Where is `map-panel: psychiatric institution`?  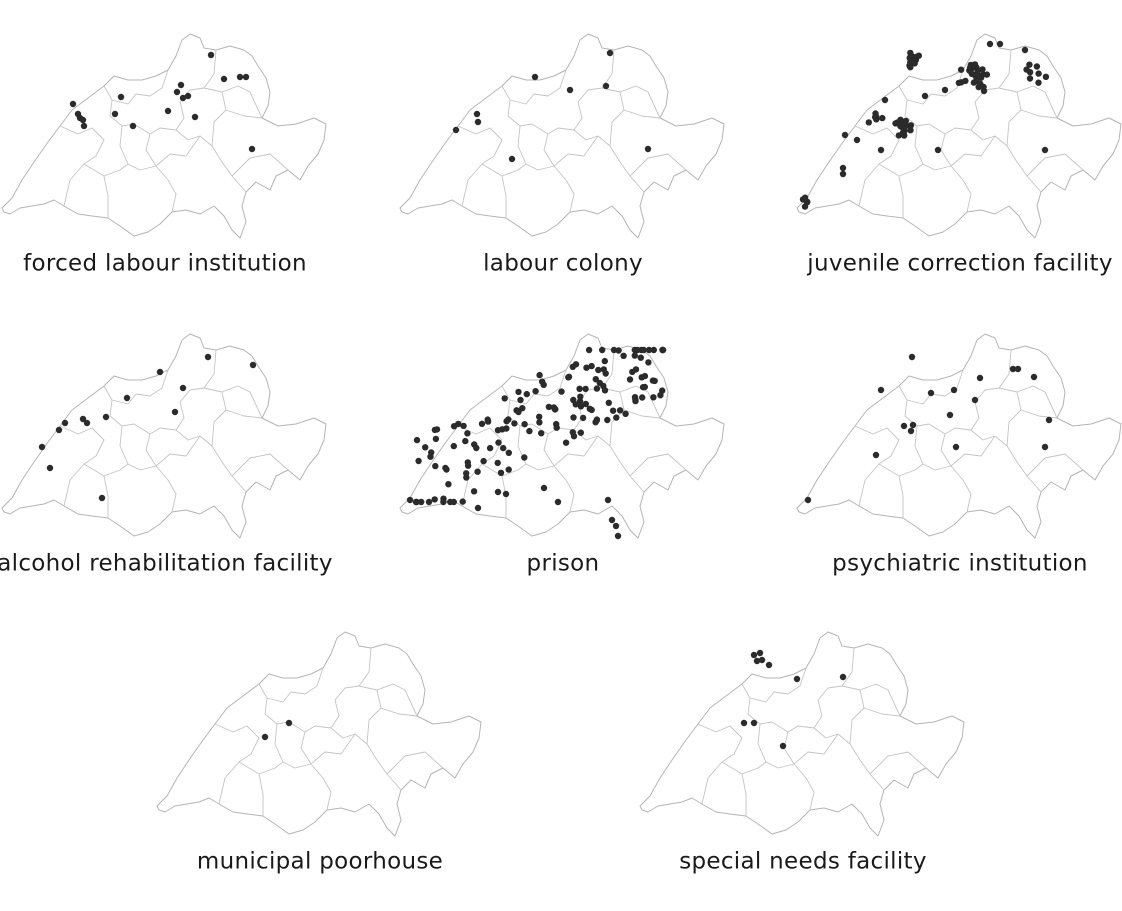
map-panel: psychiatric institution is located at coordinates (959, 455).